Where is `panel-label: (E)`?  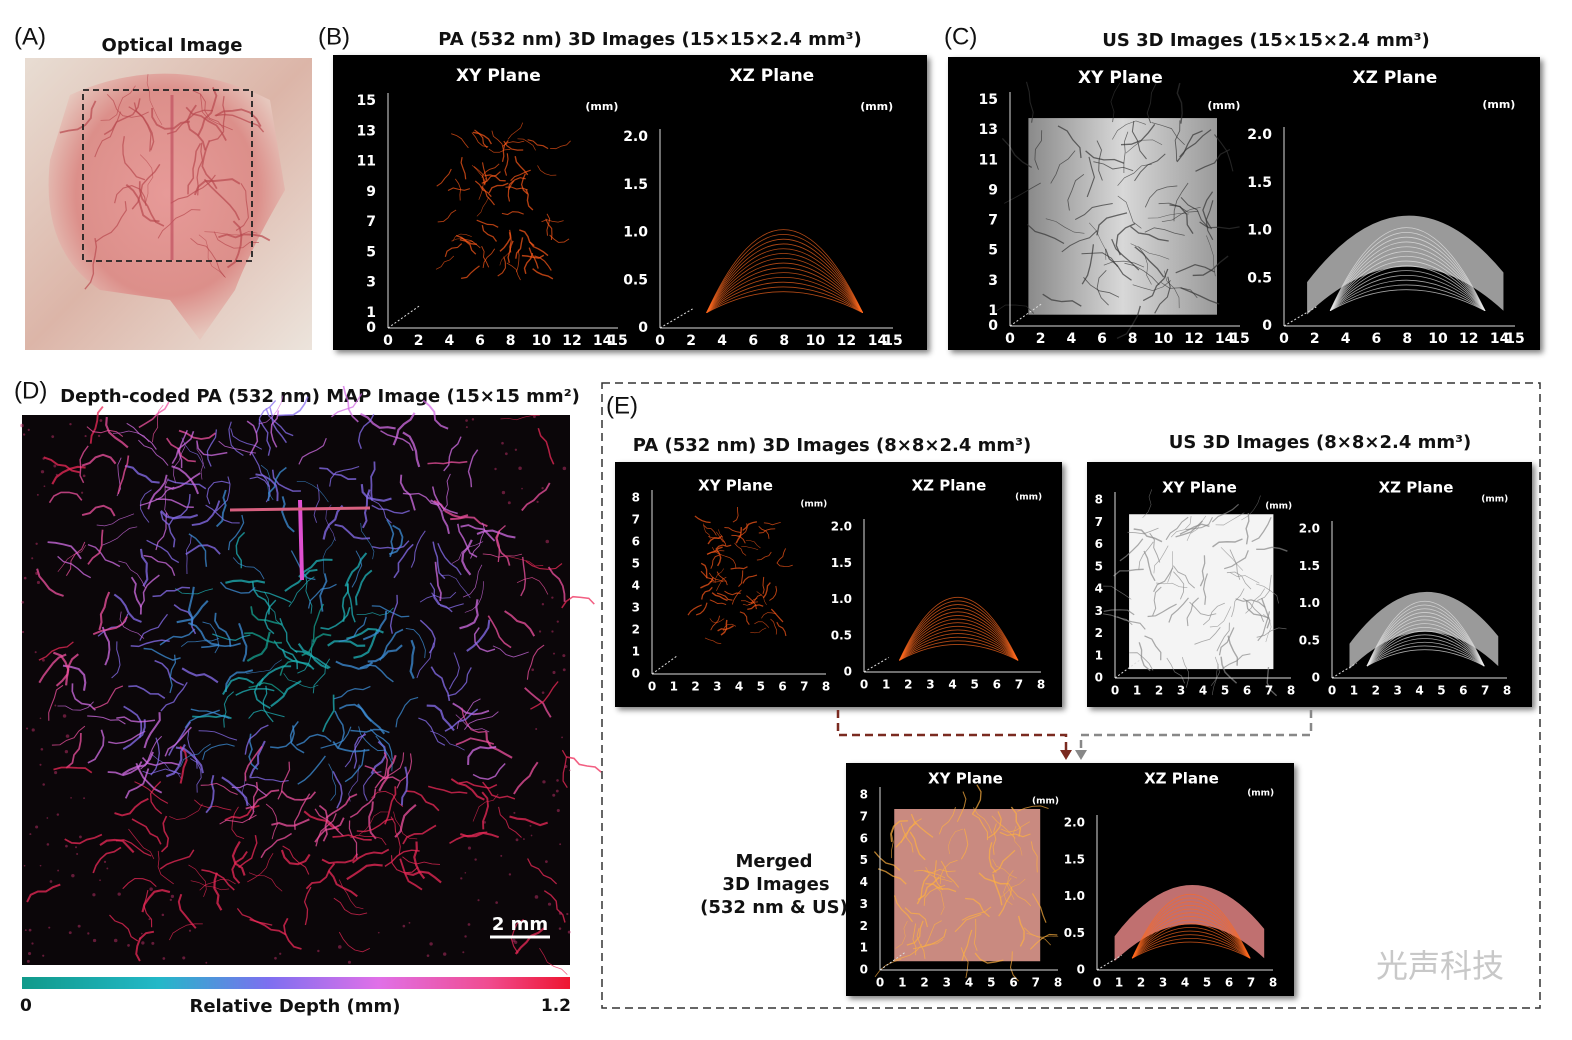
panel-label: (E) is located at coordinates (622, 405).